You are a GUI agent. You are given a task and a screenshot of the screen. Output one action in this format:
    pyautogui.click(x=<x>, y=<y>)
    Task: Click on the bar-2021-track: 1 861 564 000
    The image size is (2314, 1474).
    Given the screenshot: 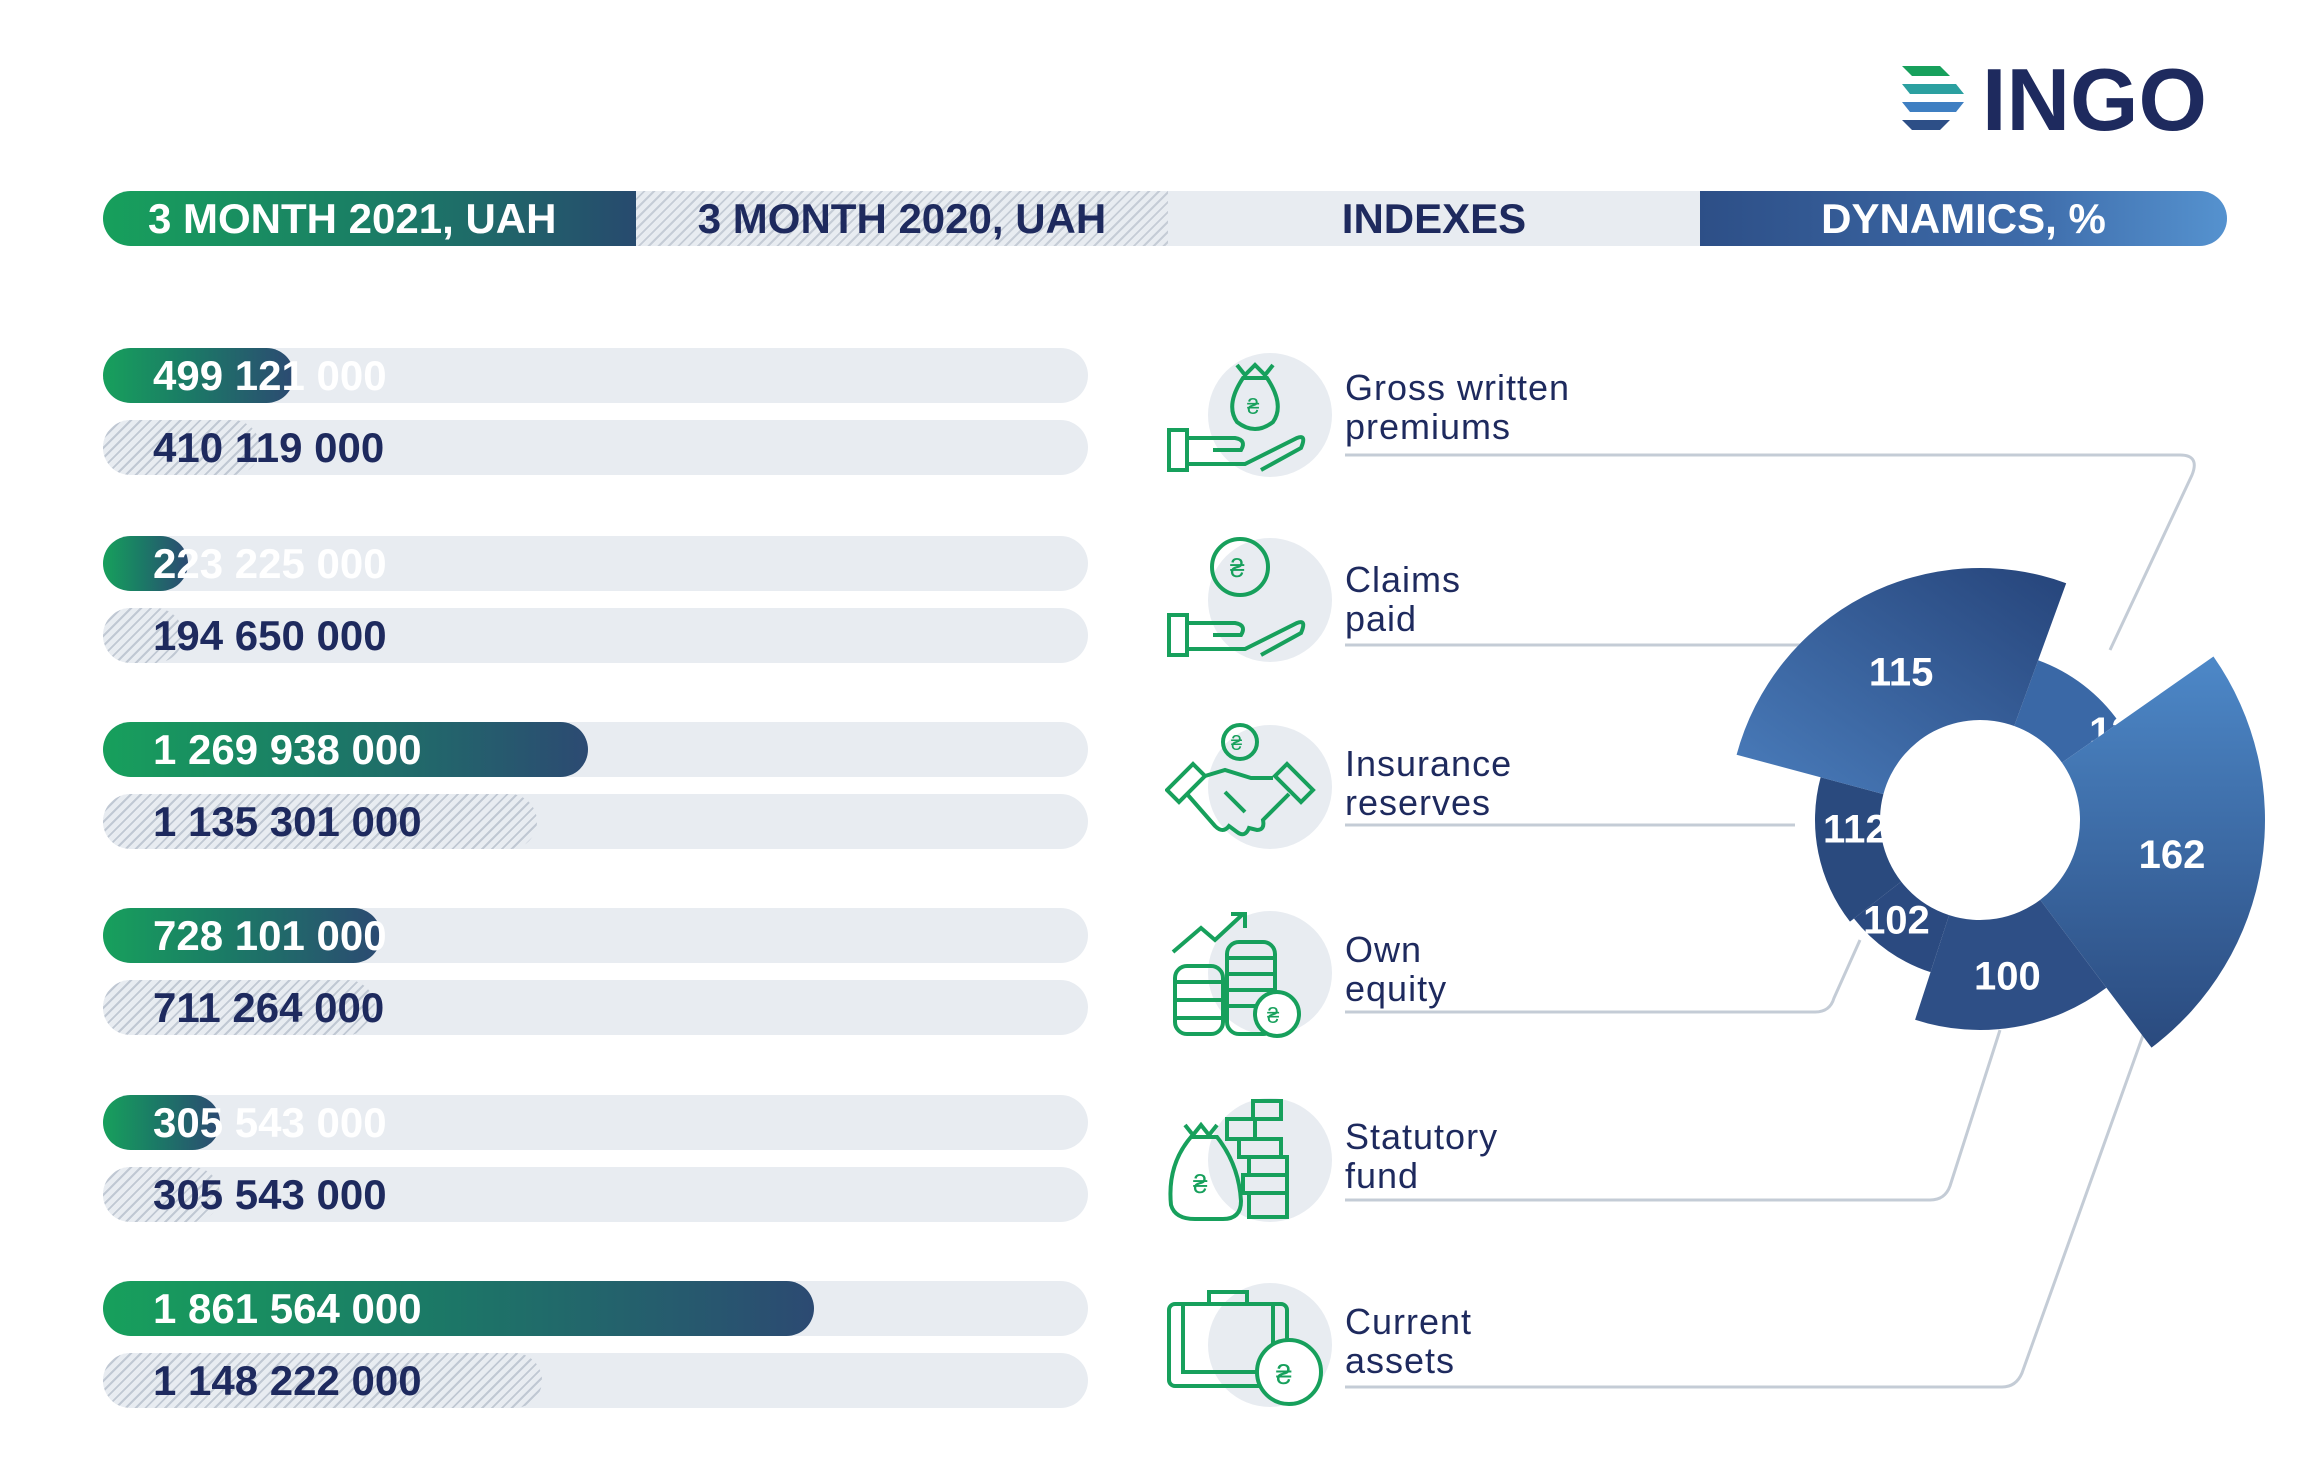 What is the action you would take?
    pyautogui.click(x=595, y=1308)
    